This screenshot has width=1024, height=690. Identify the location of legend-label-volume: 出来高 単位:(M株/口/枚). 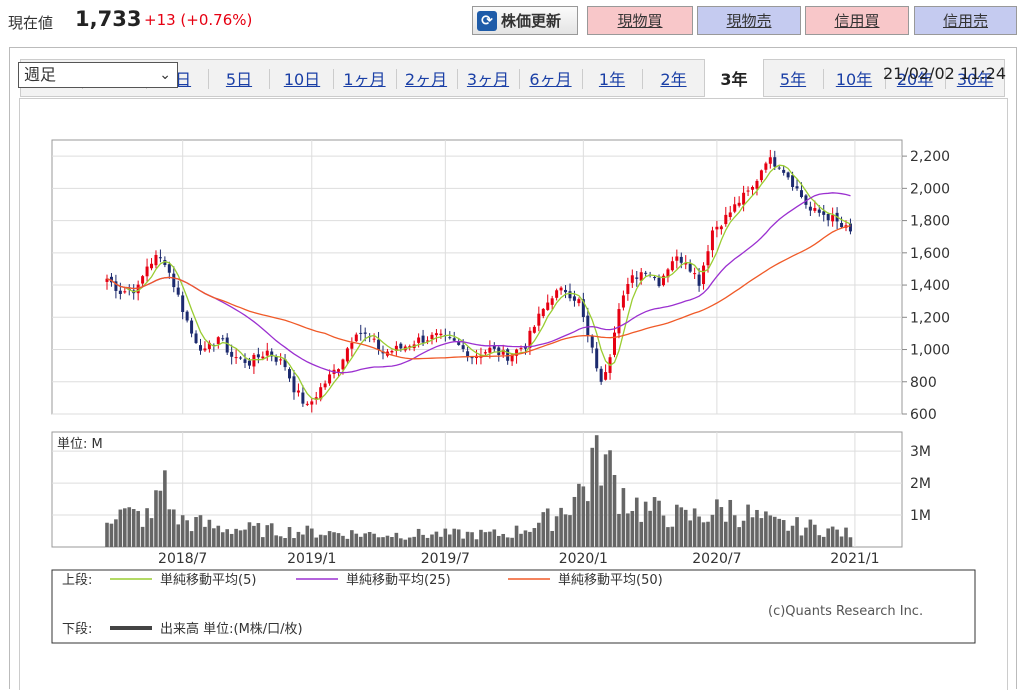
(231, 629).